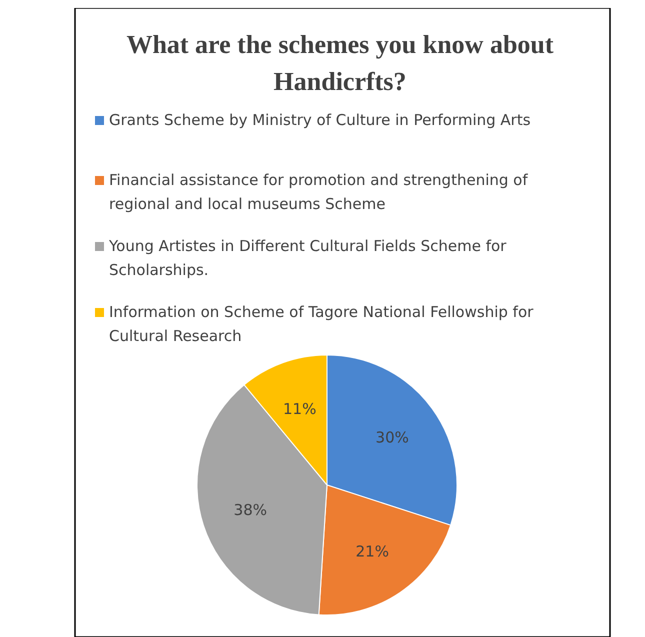 The width and height of the screenshot is (645, 637). What do you see at coordinates (308, 258) in the screenshot?
I see `legend-label: Young Artistes in Different Cultural Fields Scheme for Scholarships.` at bounding box center [308, 258].